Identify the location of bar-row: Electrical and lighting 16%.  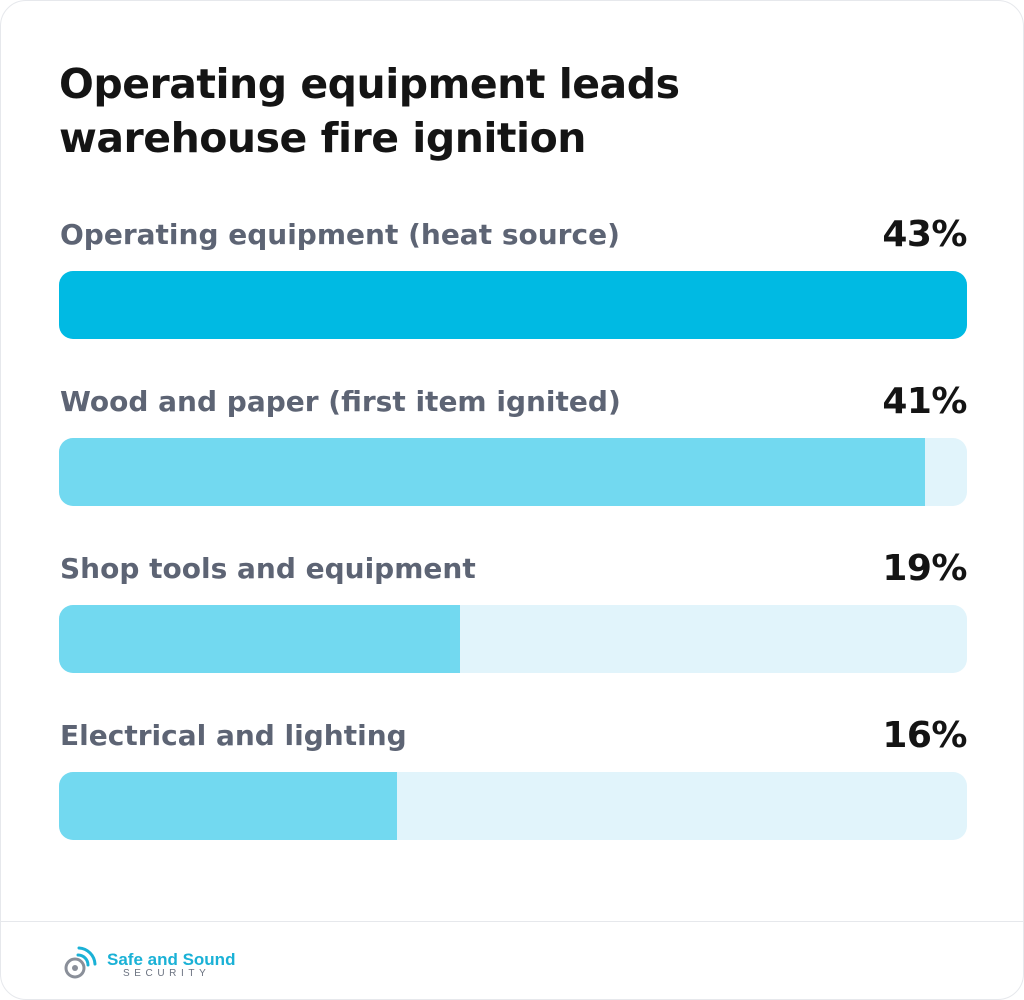
(513, 795).